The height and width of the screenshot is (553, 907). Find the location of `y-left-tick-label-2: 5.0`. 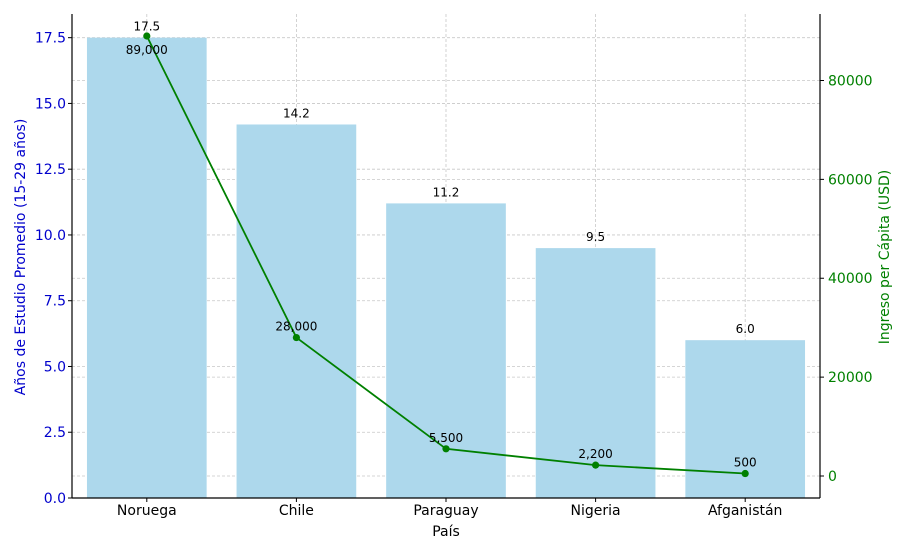

y-left-tick-label-2: 5.0 is located at coordinates (55, 367).